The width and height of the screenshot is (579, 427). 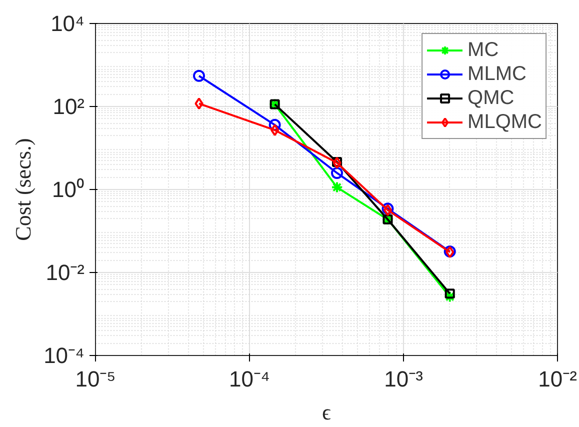 What do you see at coordinates (68, 106) in the screenshot?
I see `y-tick-label: 10²` at bounding box center [68, 106].